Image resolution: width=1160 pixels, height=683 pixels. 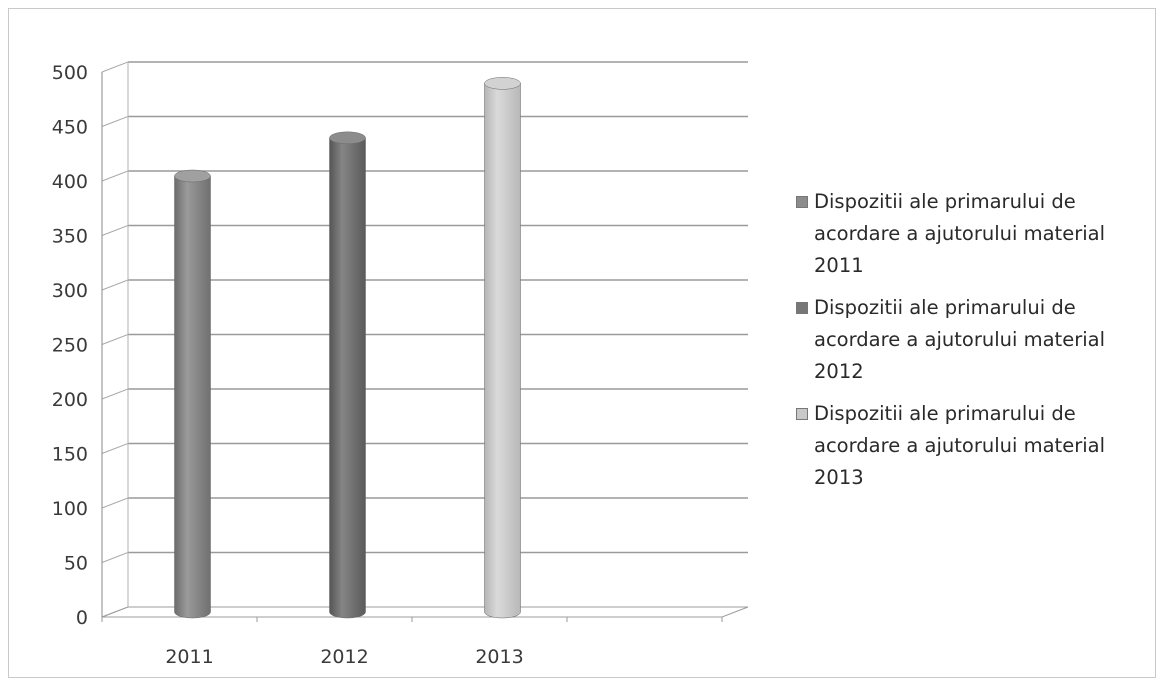 I want to click on y-tick-label: 100, so click(x=70, y=509).